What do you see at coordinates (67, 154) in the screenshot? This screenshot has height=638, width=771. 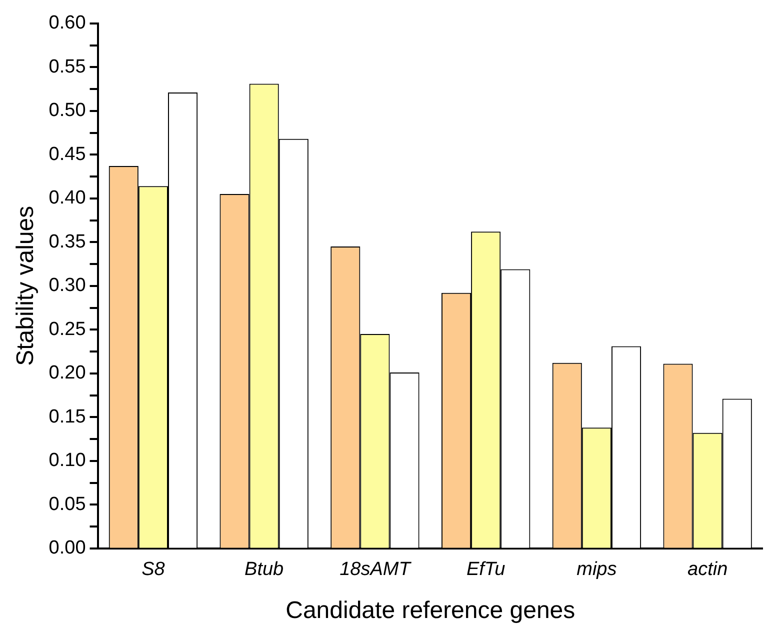 I see `y-tick-label: 0.45` at bounding box center [67, 154].